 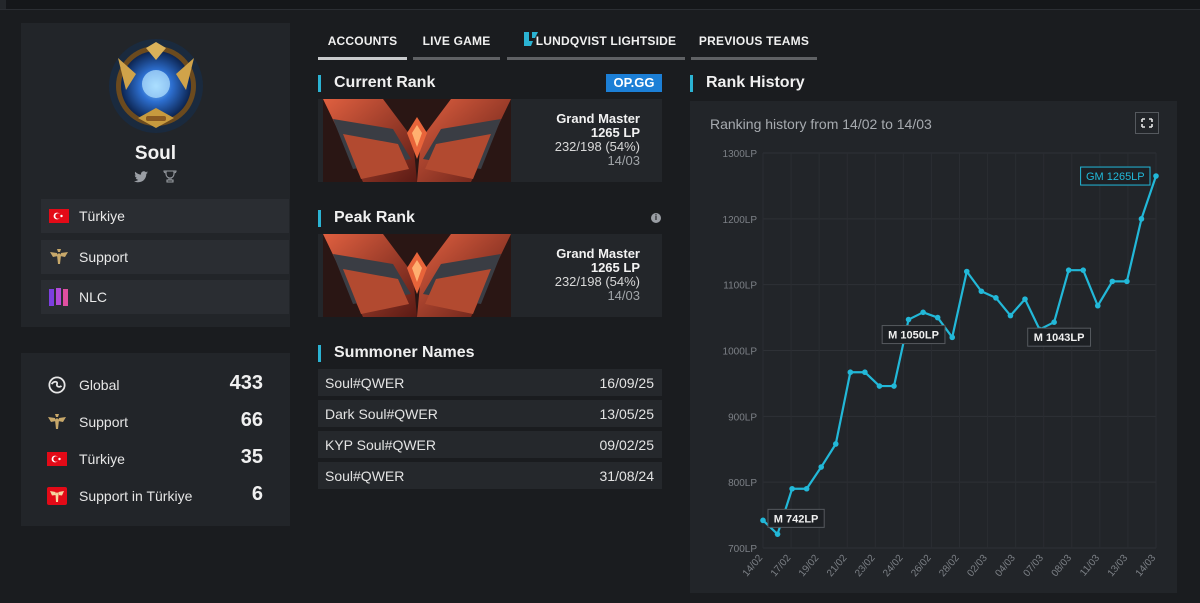 I want to click on summoner-name-date: 09/02/25, so click(x=627, y=445).